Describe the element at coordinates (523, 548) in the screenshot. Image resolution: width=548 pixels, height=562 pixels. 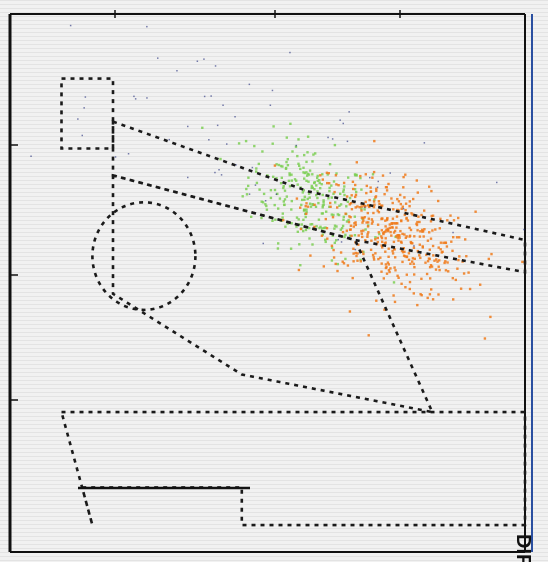
I see `scatter-label: DIF` at that location.